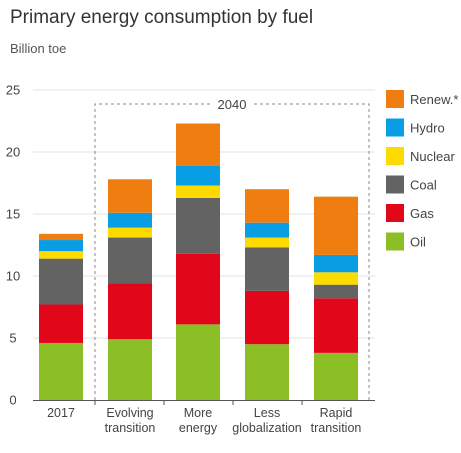 This screenshot has height=453, width=461. What do you see at coordinates (434, 99) in the screenshot?
I see `legend-label-0: Renew.*` at bounding box center [434, 99].